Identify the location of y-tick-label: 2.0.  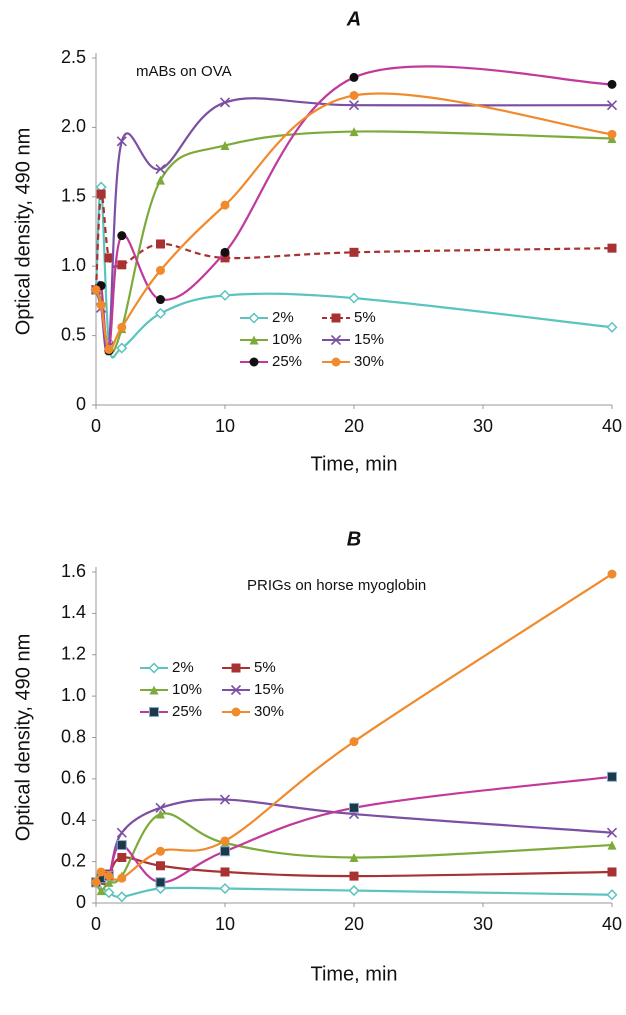
(73, 126).